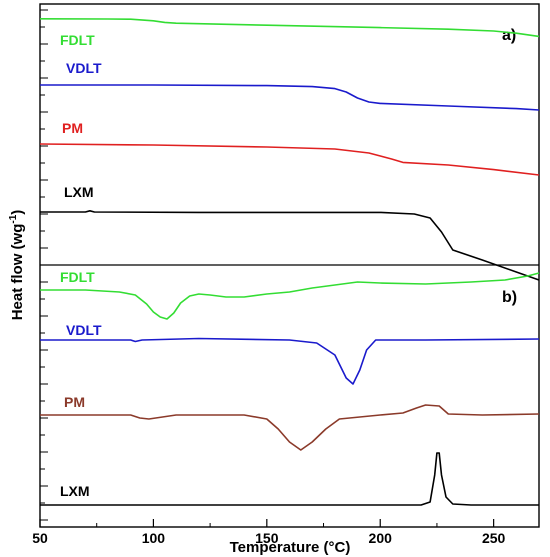 This screenshot has height=557, width=550. Describe the element at coordinates (289, 479) in the screenshot. I see `series-line-b-lxm` at that location.